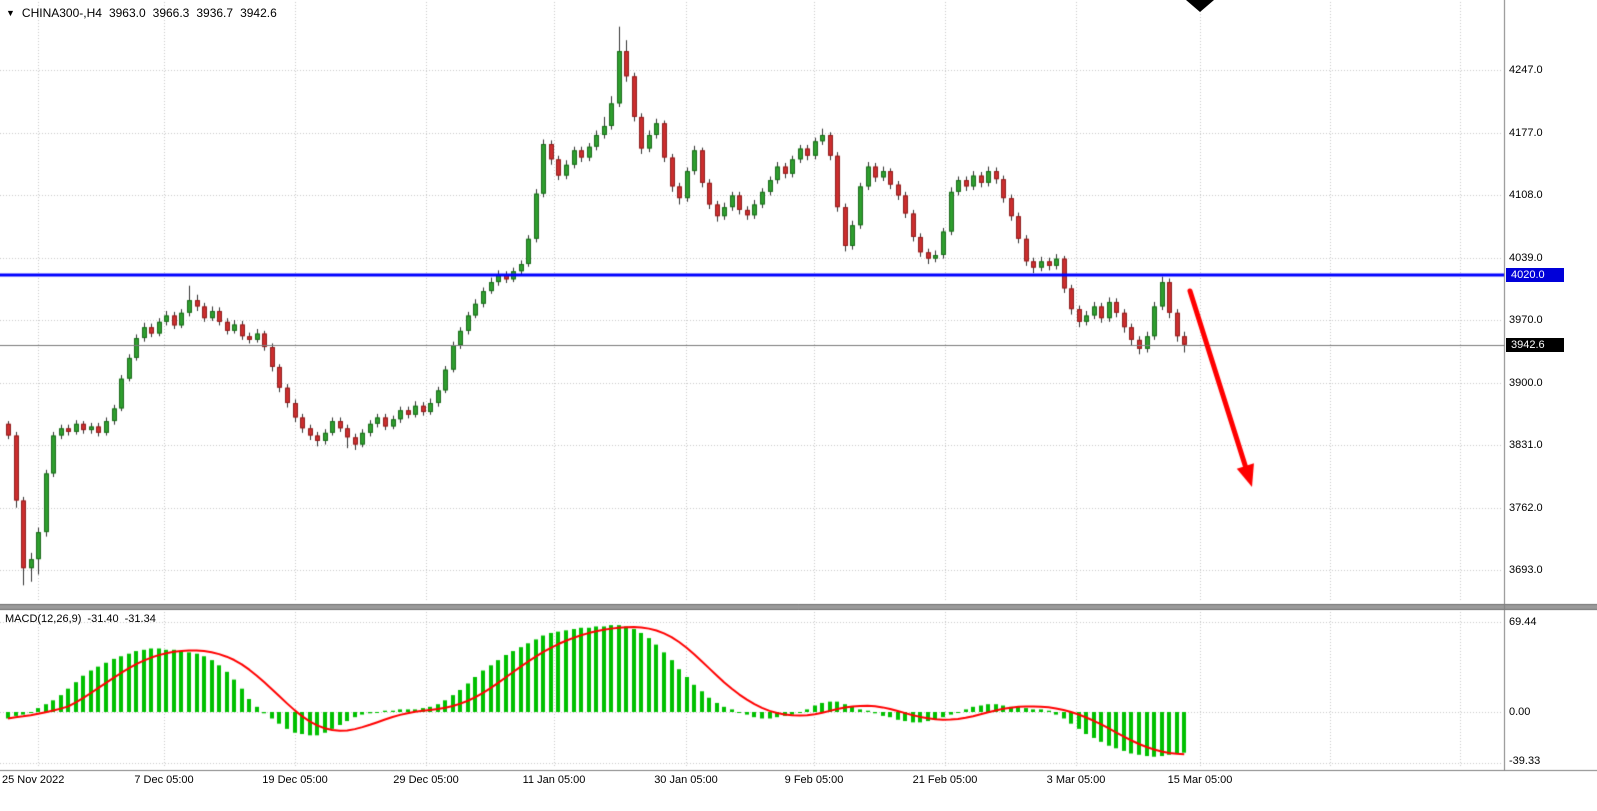 Image resolution: width=1597 pixels, height=811 pixels. What do you see at coordinates (140, 619) in the screenshot?
I see `macd-signal-value: -31.34` at bounding box center [140, 619].